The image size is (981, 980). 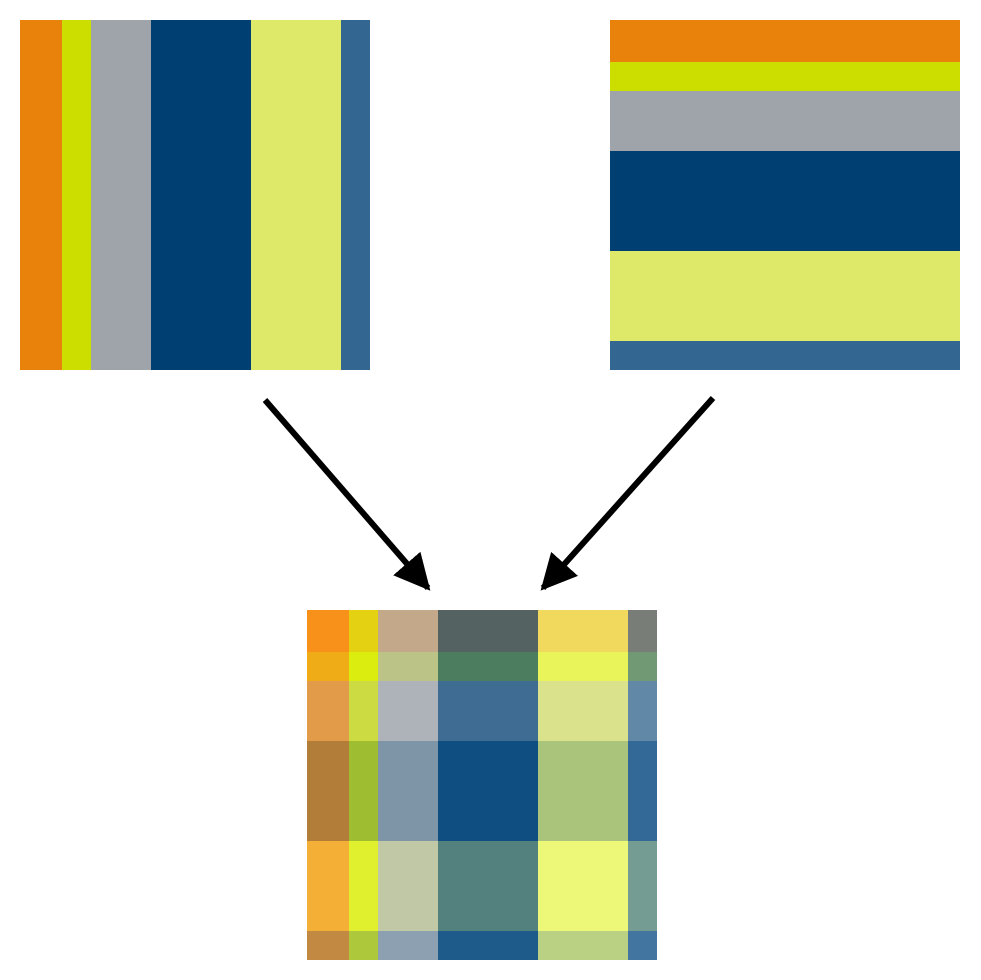 I want to click on horizontal-stripes, so click(x=785, y=195).